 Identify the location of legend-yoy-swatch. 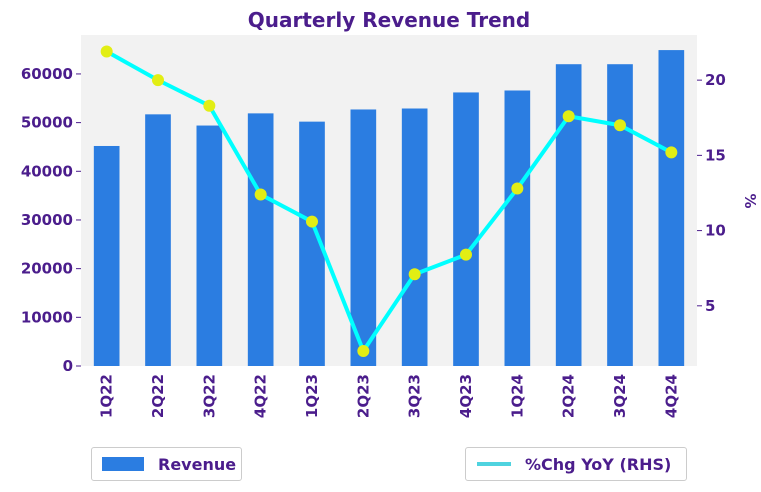
(494, 464).